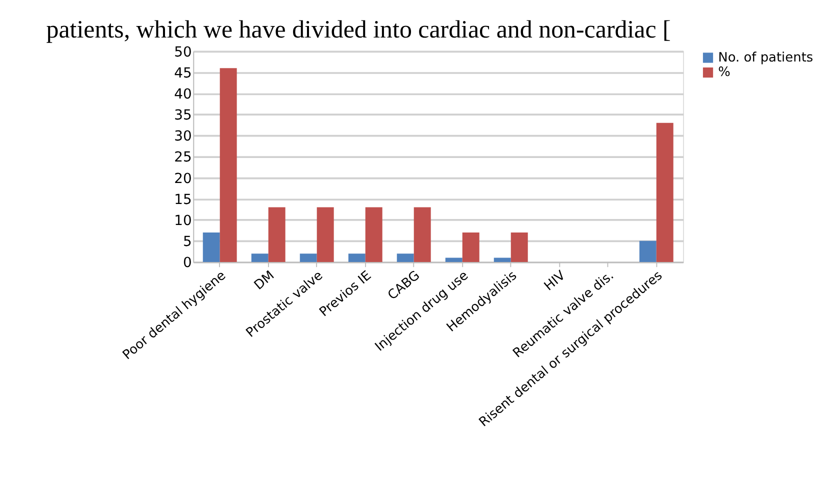 Image resolution: width=818 pixels, height=477 pixels. I want to click on y-tick-label: 35, so click(183, 116).